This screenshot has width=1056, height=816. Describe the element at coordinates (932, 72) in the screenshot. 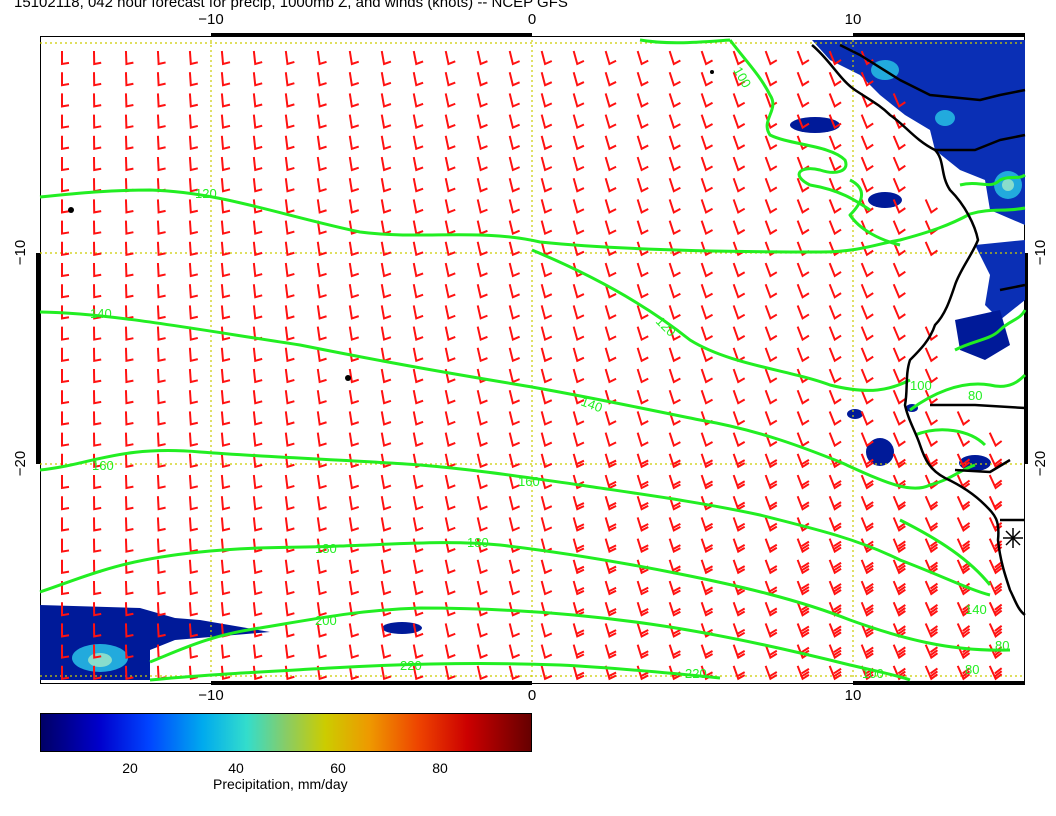

I see `border-path` at that location.